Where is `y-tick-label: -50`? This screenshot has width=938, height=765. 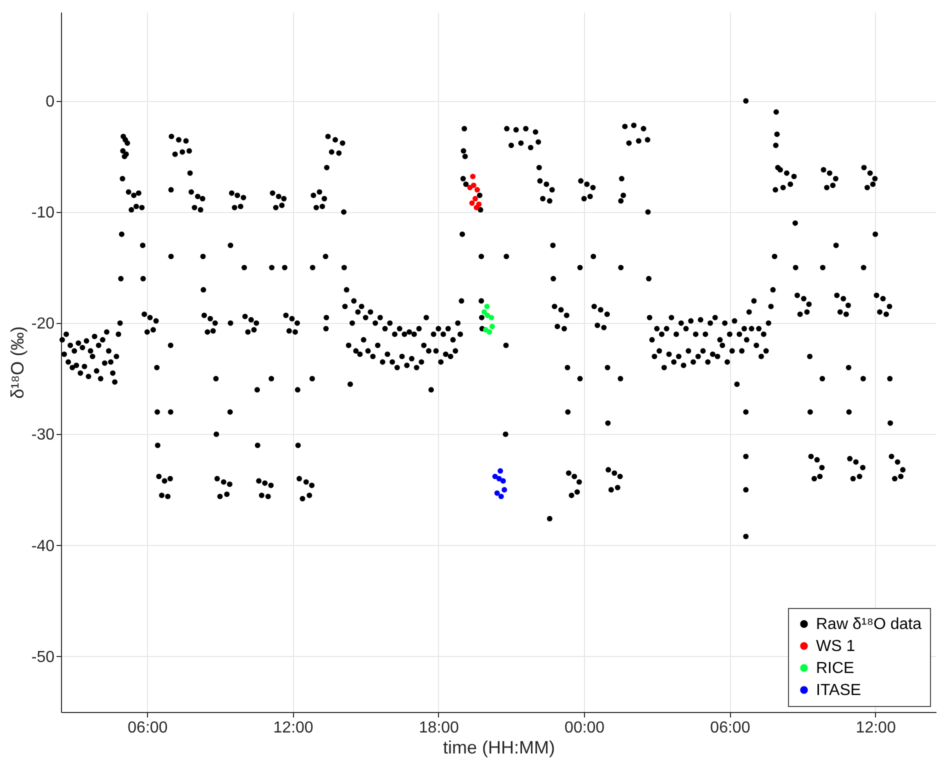
y-tick-label: -50 is located at coordinates (43, 657).